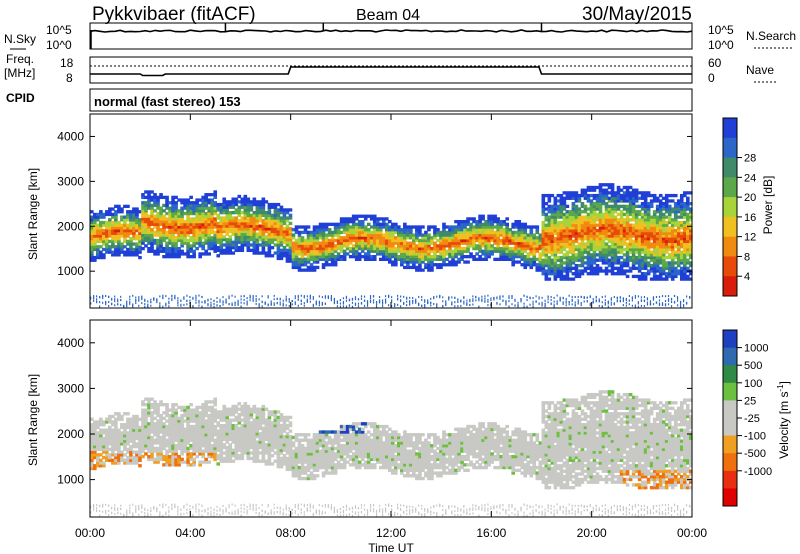 The width and height of the screenshot is (800, 554). What do you see at coordinates (109, 514) in the screenshot?
I see `velocity-clutter` at bounding box center [109, 514].